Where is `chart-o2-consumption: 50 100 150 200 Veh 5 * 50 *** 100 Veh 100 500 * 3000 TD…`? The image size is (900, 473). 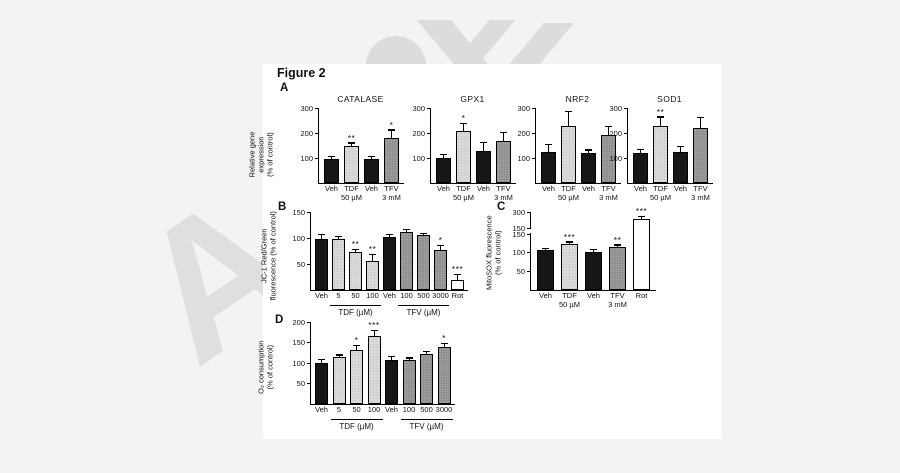
chart-o2-consumption: 50 100 150 200 Veh 5 * 50 *** 100 Veh 100 500 * 3000 TD… is located at coordinates (369, 374).